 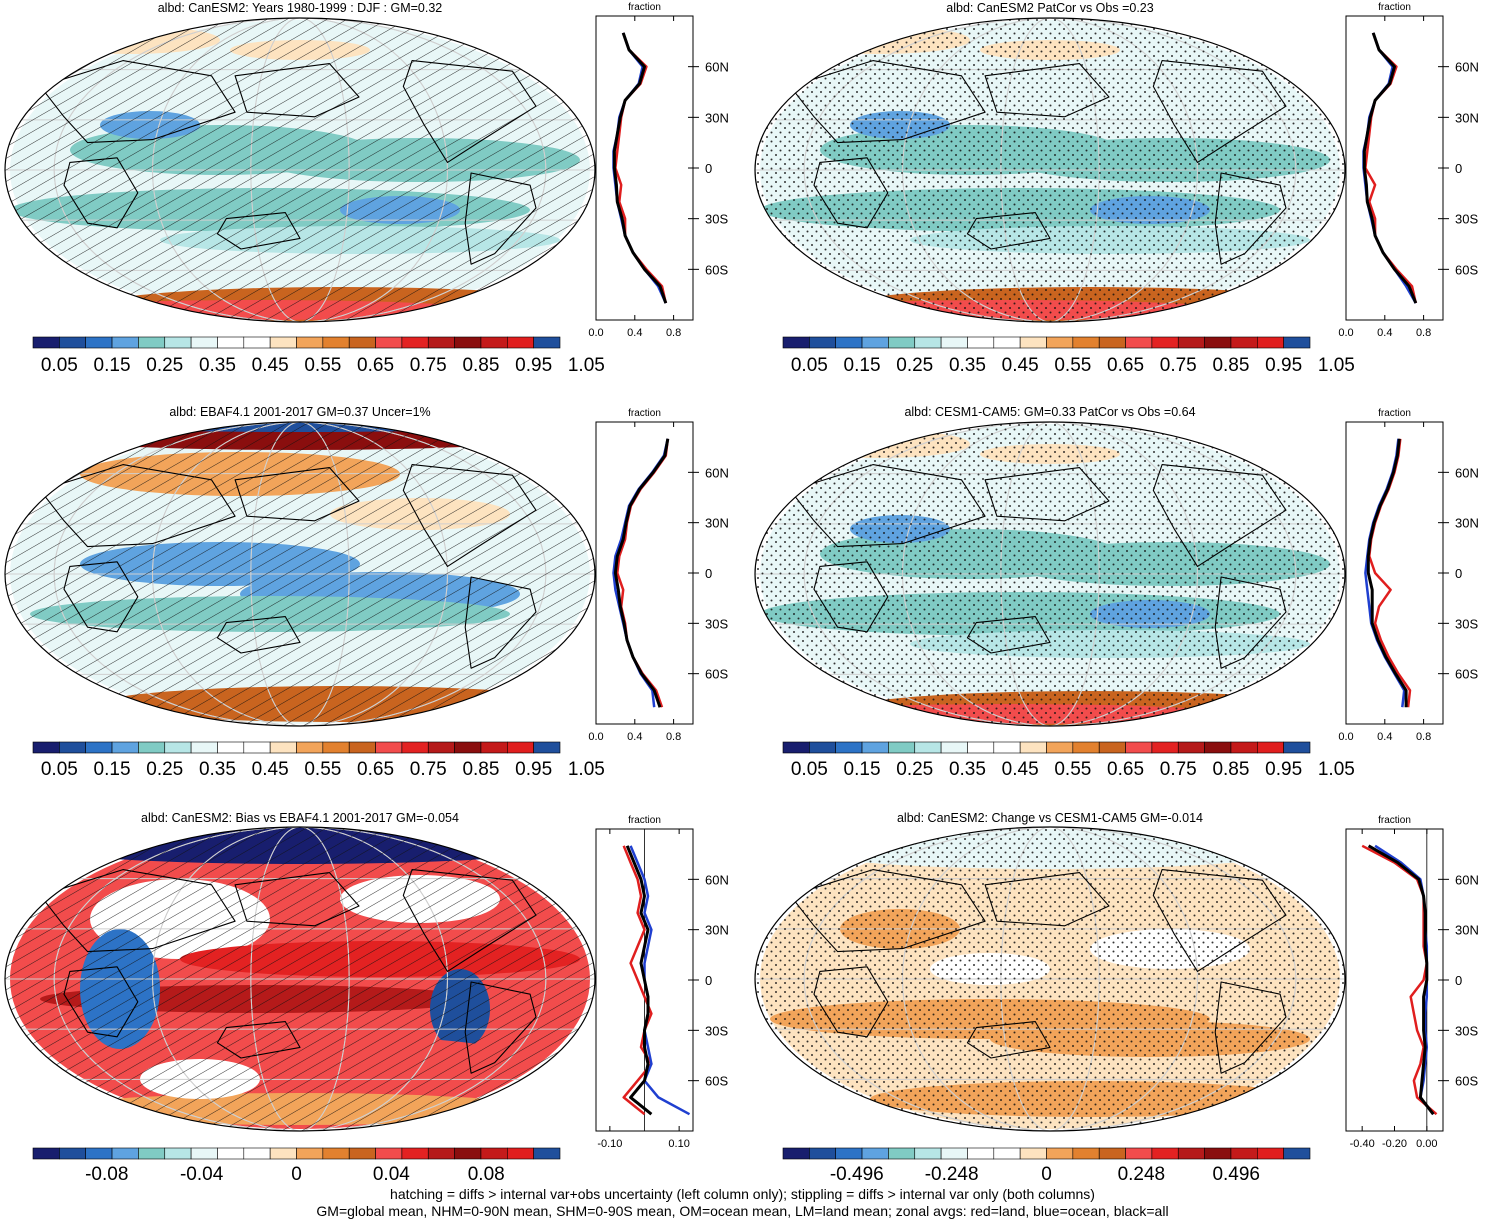 What do you see at coordinates (1394, 1144) in the screenshot?
I see `zonal-xtick-label: -0.20` at bounding box center [1394, 1144].